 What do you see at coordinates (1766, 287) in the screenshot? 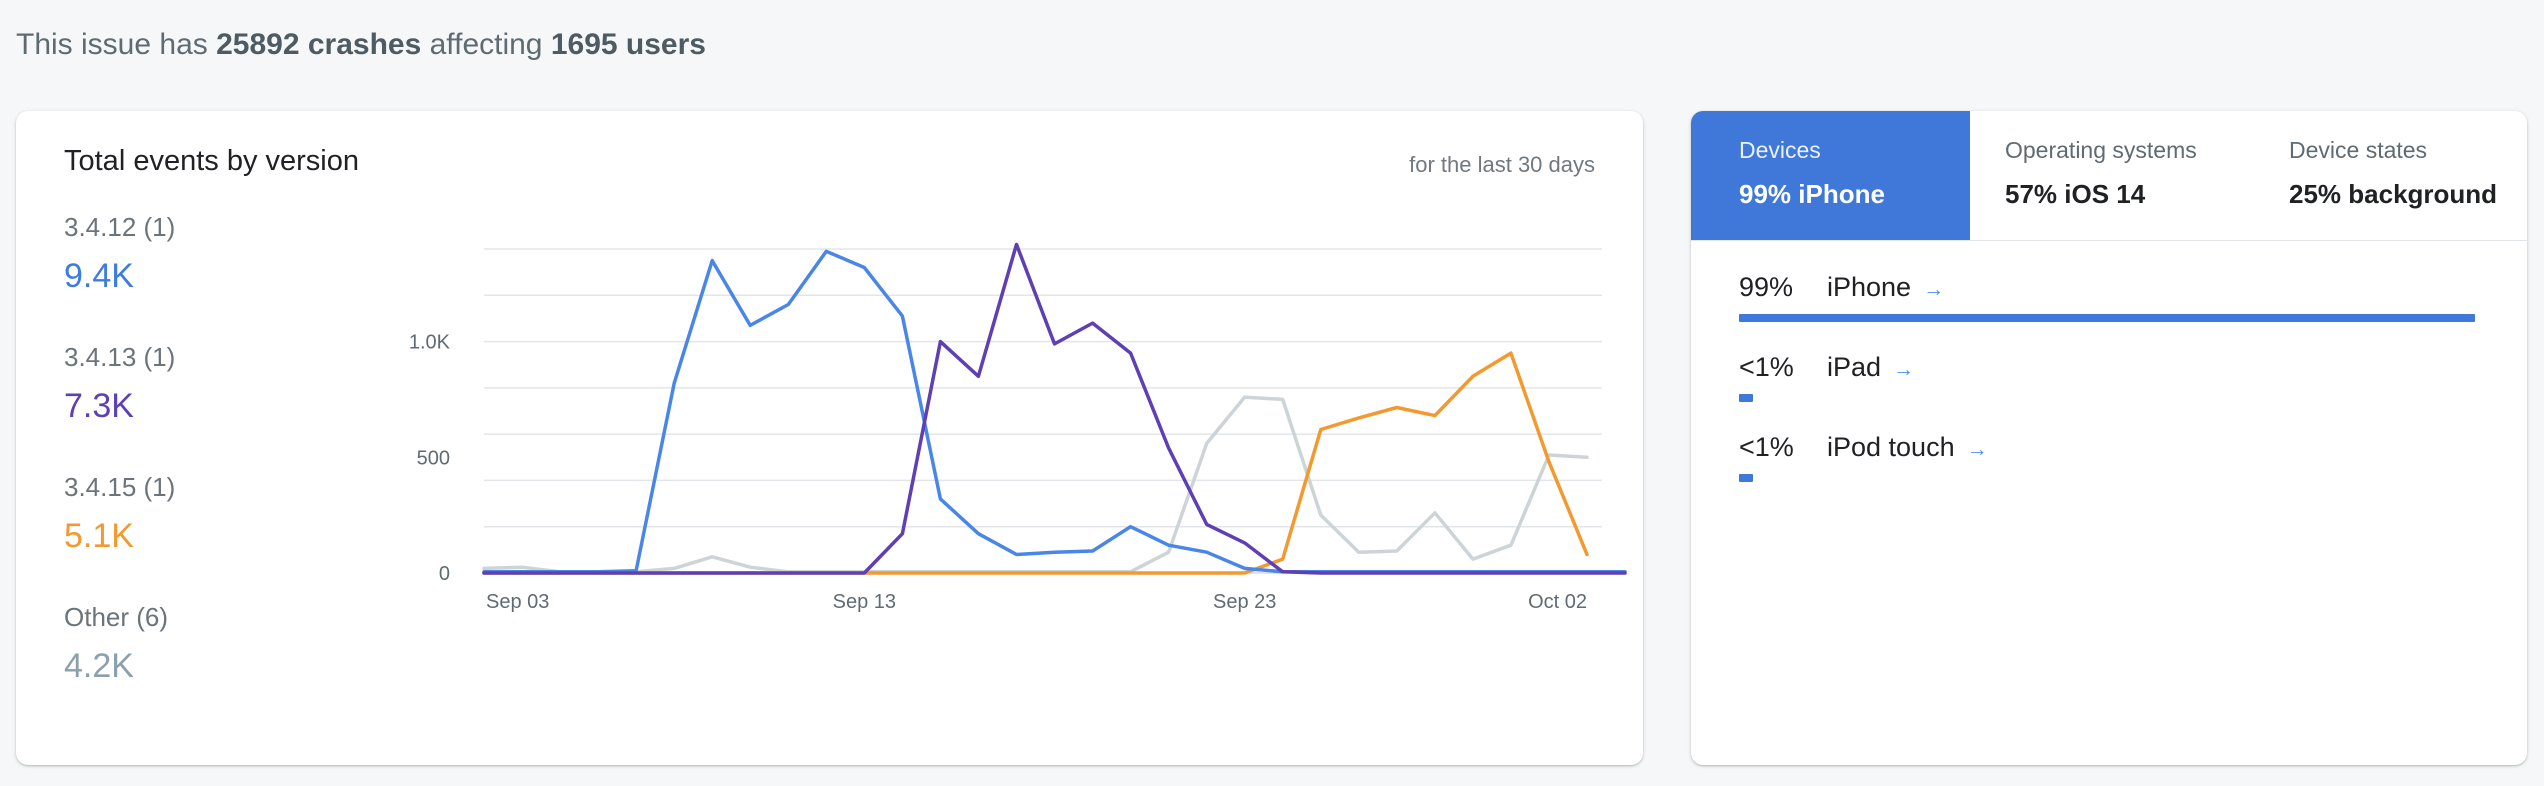
I see `device-percent: 99%` at bounding box center [1766, 287].